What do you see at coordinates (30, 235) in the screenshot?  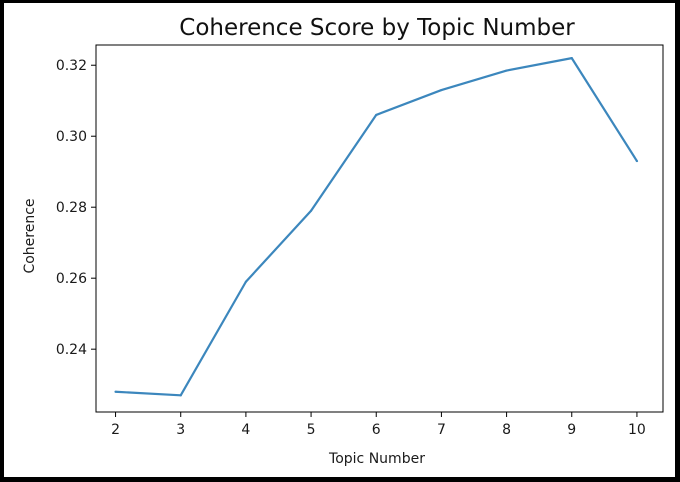 I see `y-axis-label: Coherence` at bounding box center [30, 235].